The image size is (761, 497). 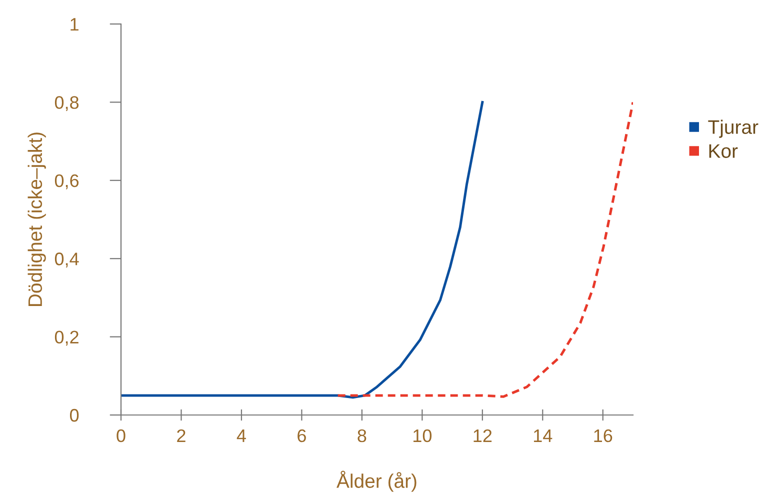 What do you see at coordinates (66, 182) in the screenshot?
I see `y-tick-label: 0,6` at bounding box center [66, 182].